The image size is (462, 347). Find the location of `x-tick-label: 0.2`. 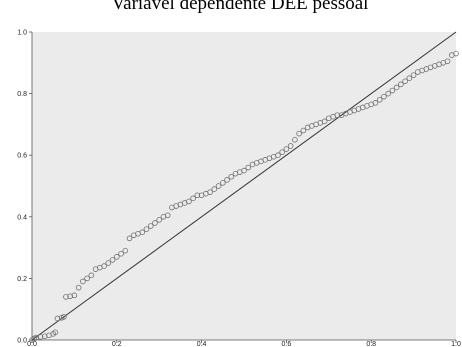

x-tick-label: 0.2 is located at coordinates (117, 344).